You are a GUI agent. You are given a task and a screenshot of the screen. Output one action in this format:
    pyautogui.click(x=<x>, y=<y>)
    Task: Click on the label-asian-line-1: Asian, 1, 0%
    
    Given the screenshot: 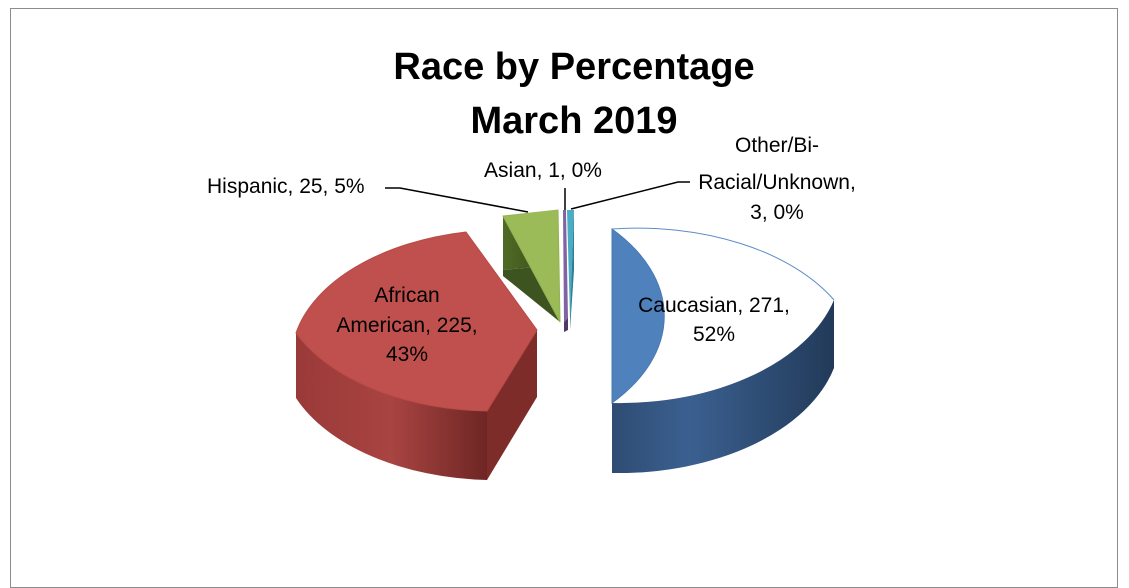 What is the action you would take?
    pyautogui.click(x=543, y=170)
    